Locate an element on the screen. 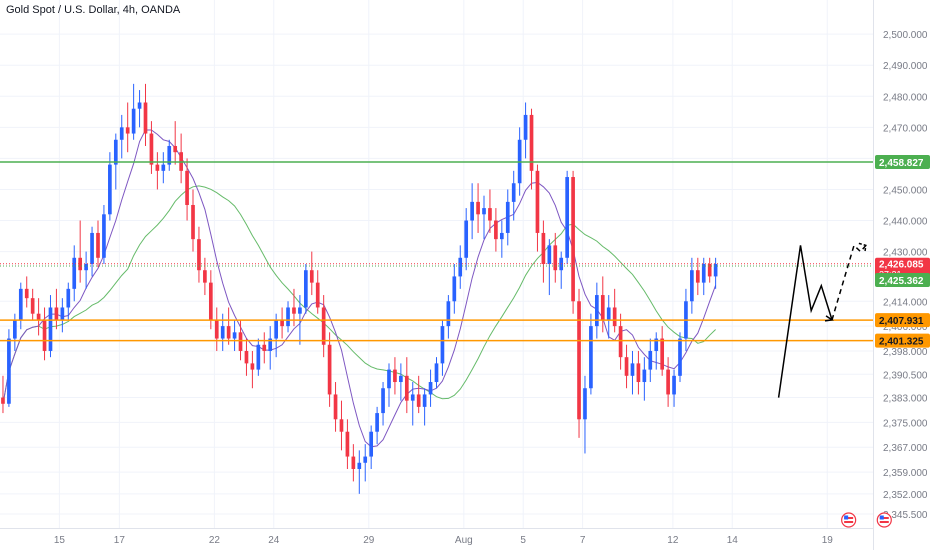 This screenshot has width=932, height=550. time-tick-label: 17 is located at coordinates (120, 540).